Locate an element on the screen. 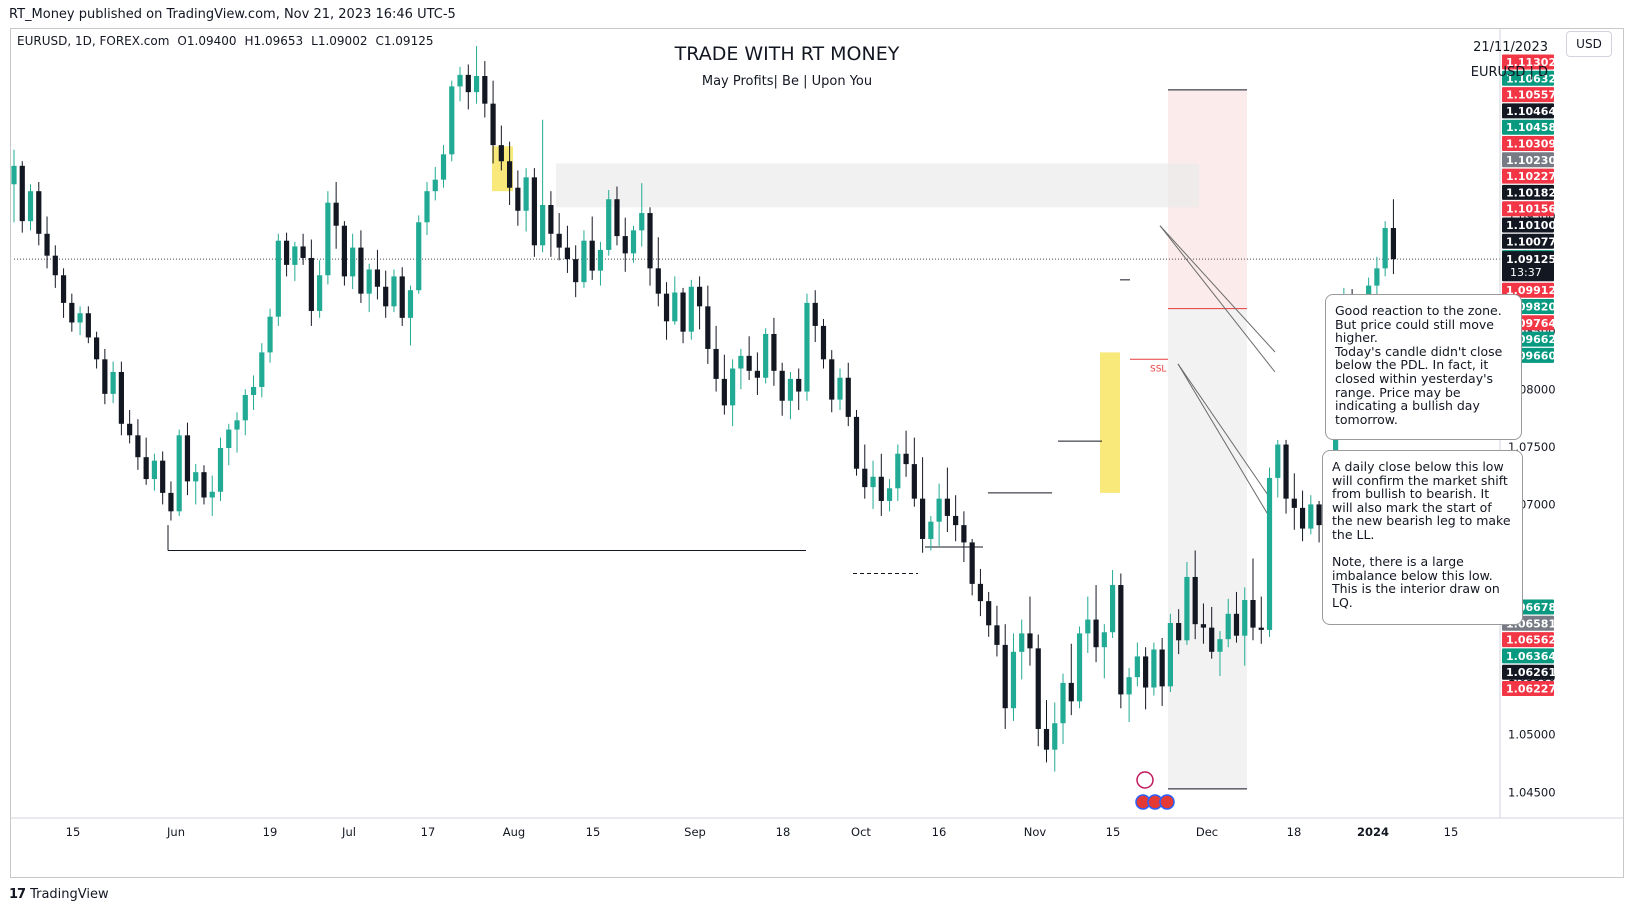 This screenshot has width=1634, height=913. note1-pointer-a is located at coordinates (1217, 289).